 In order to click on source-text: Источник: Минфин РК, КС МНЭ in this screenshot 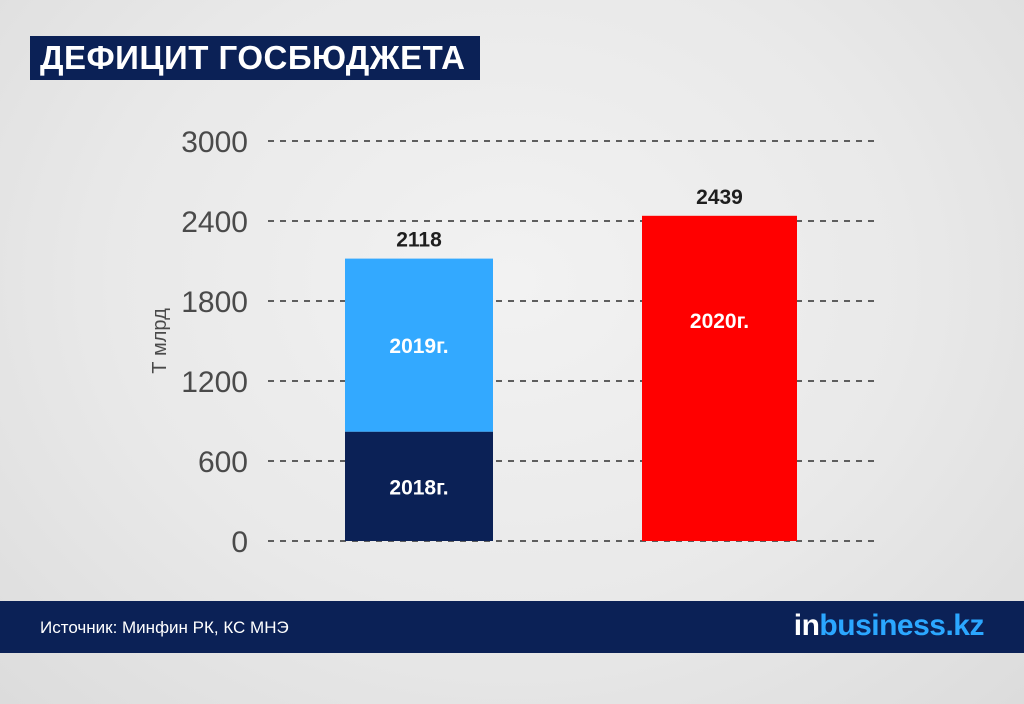, I will do `click(164, 627)`.